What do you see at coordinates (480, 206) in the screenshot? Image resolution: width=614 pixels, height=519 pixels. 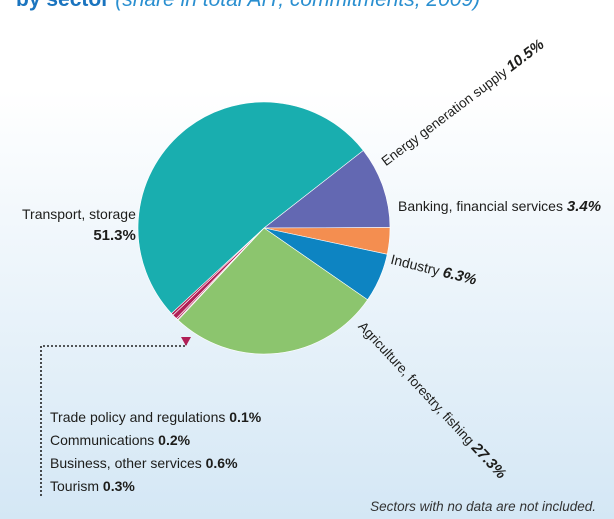 I see `label-banking-name: Banking, financial services` at bounding box center [480, 206].